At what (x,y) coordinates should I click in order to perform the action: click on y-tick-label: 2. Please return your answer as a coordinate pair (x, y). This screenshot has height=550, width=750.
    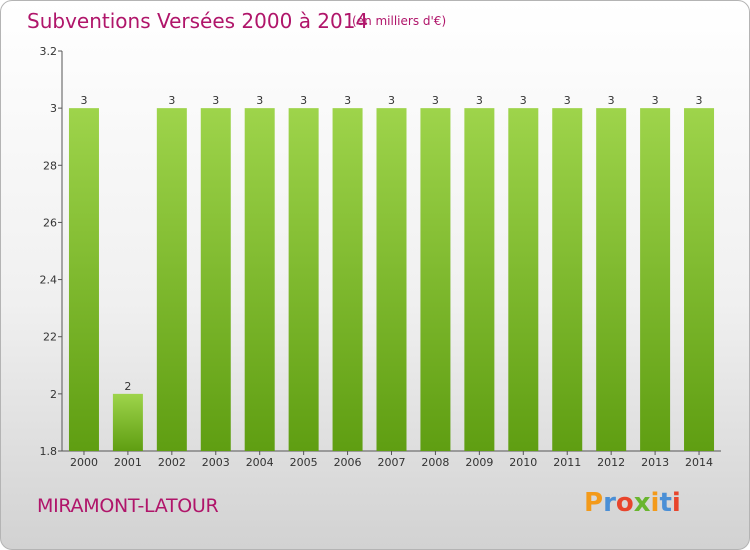
    Looking at the image, I should click on (53, 394).